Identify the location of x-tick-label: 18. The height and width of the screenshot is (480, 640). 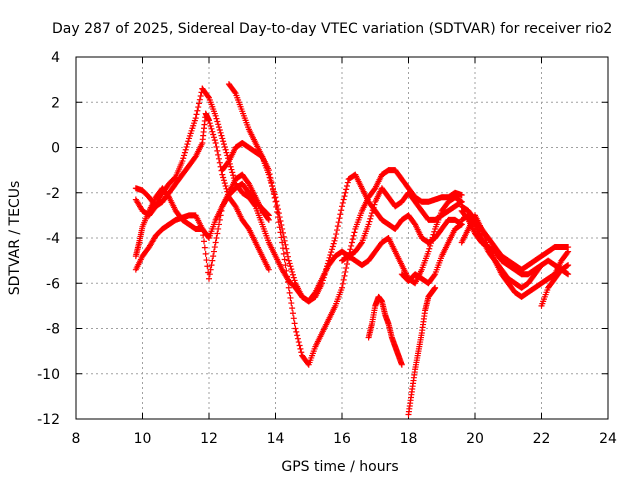
(409, 439).